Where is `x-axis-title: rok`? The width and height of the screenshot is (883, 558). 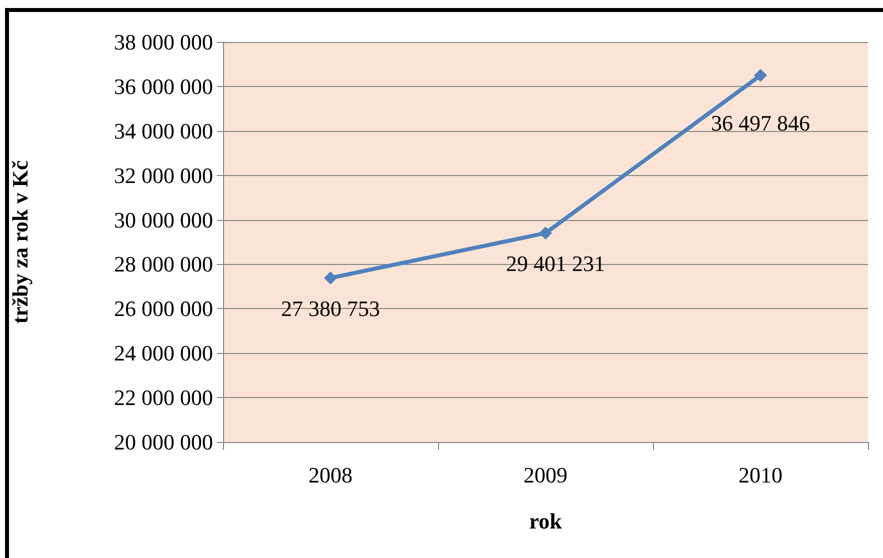 x-axis-title: rok is located at coordinates (546, 521).